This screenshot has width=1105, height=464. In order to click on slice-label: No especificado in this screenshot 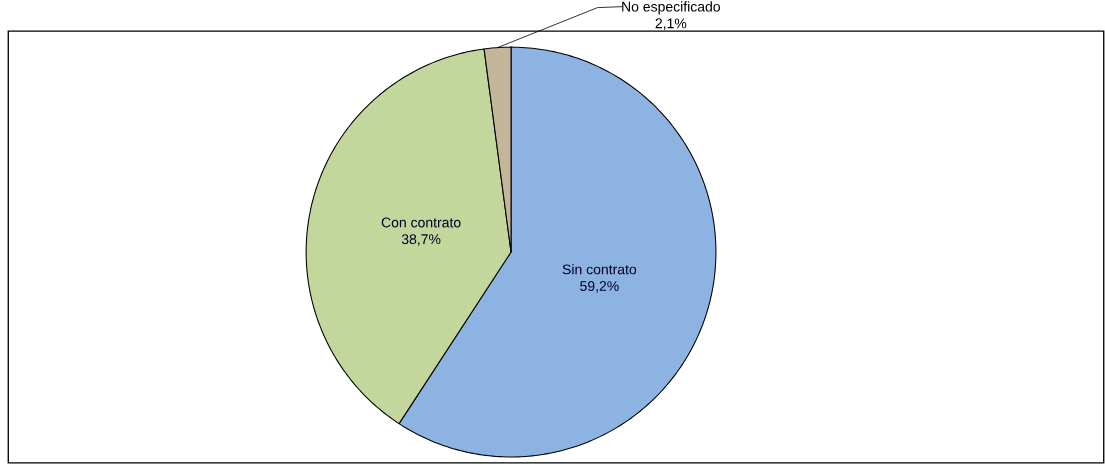, I will do `click(671, 8)`.